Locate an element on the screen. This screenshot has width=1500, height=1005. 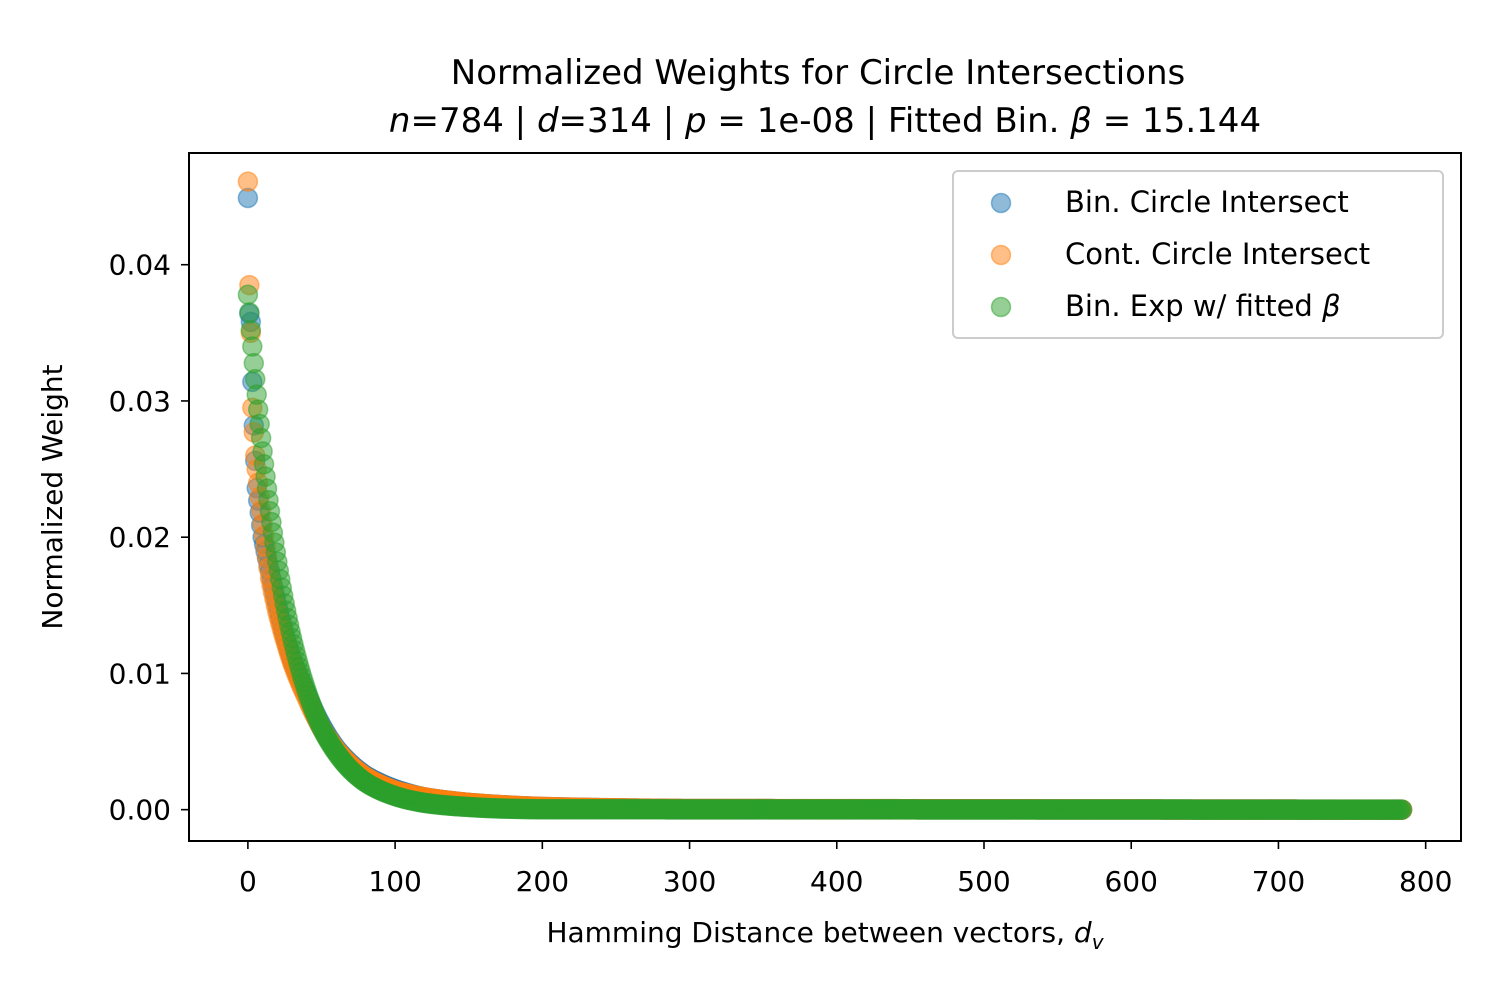
x-tick-label: 400 is located at coordinates (836, 881).